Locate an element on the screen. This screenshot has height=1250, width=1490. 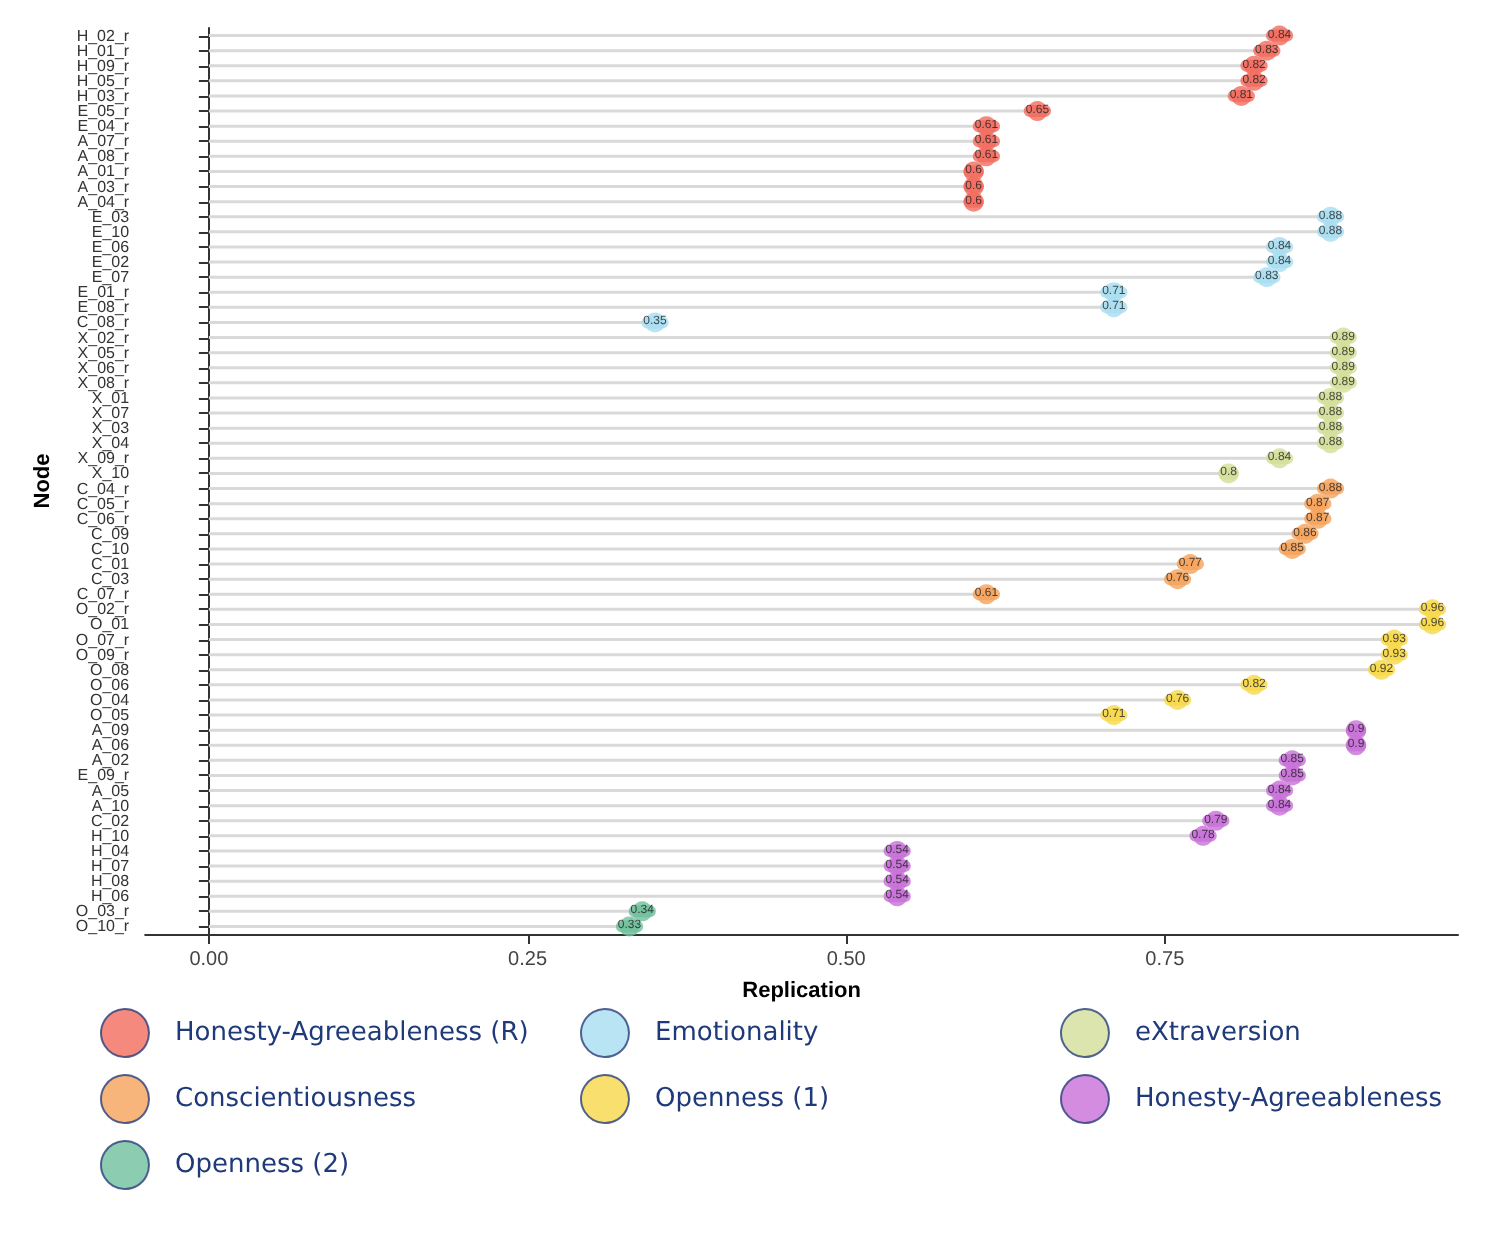
legend-label: eXtraversion is located at coordinates (1218, 1033).